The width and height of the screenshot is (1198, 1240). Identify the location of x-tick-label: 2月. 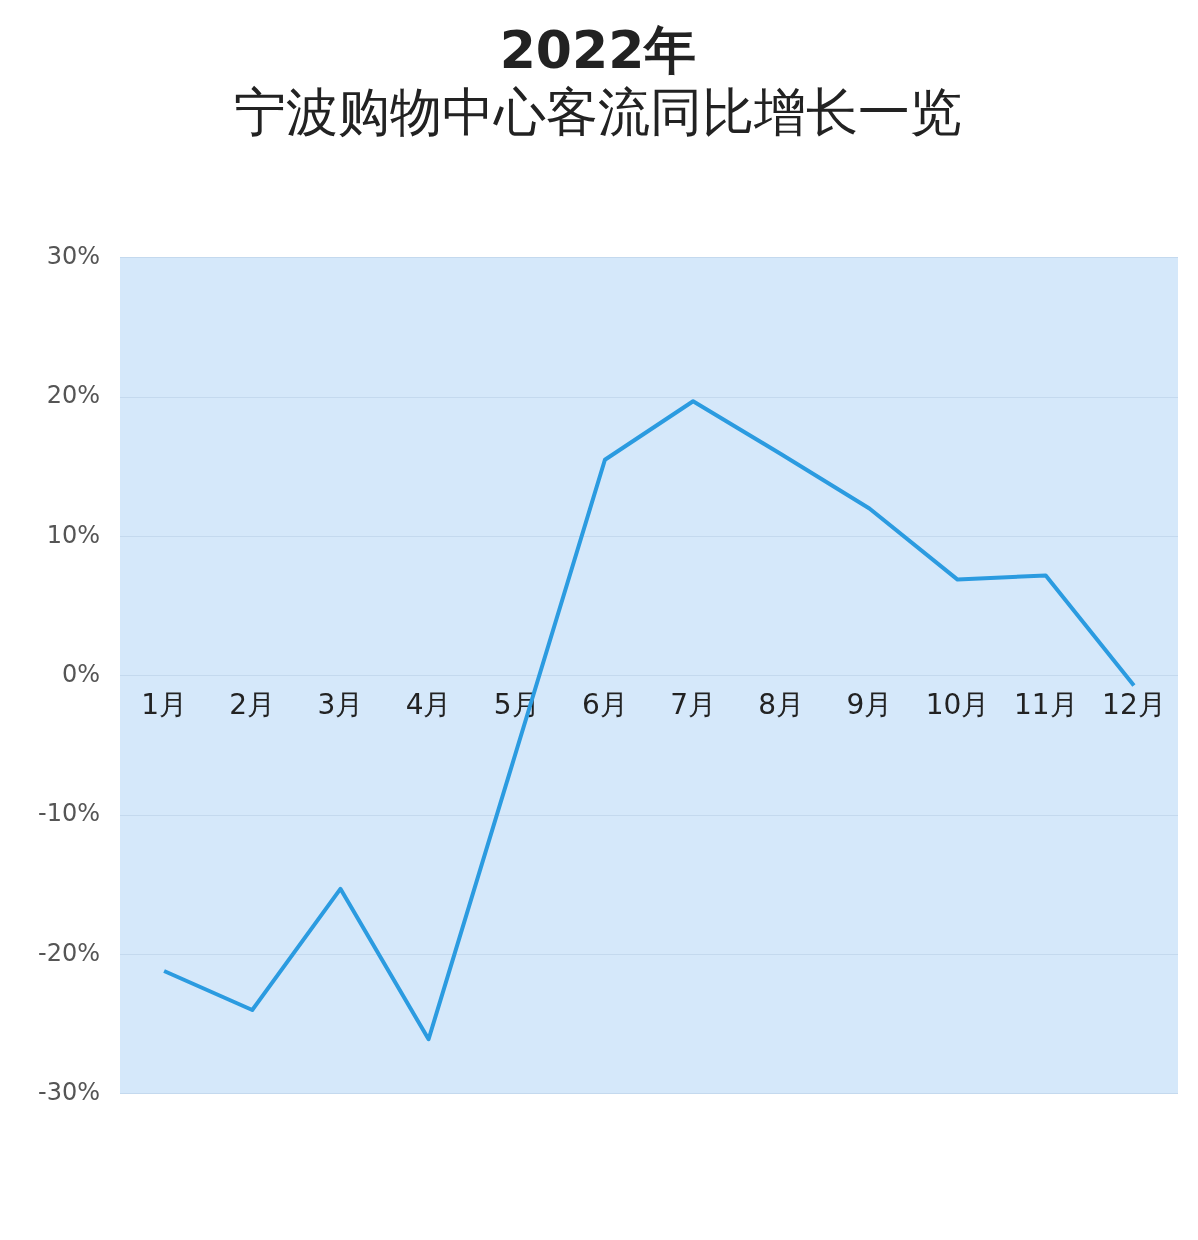
(252, 704).